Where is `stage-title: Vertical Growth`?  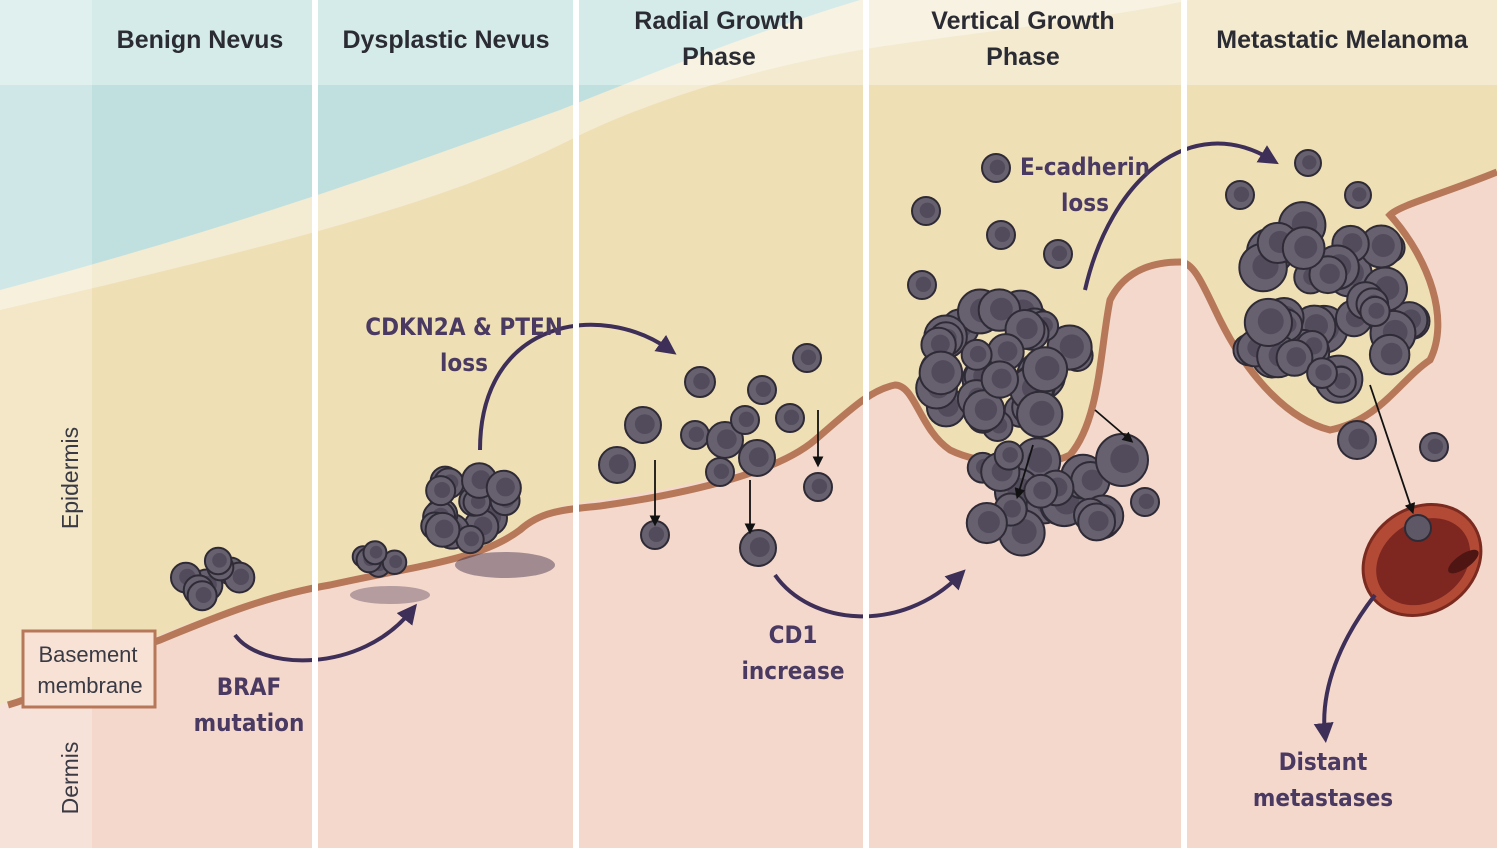 stage-title: Vertical Growth is located at coordinates (1022, 21).